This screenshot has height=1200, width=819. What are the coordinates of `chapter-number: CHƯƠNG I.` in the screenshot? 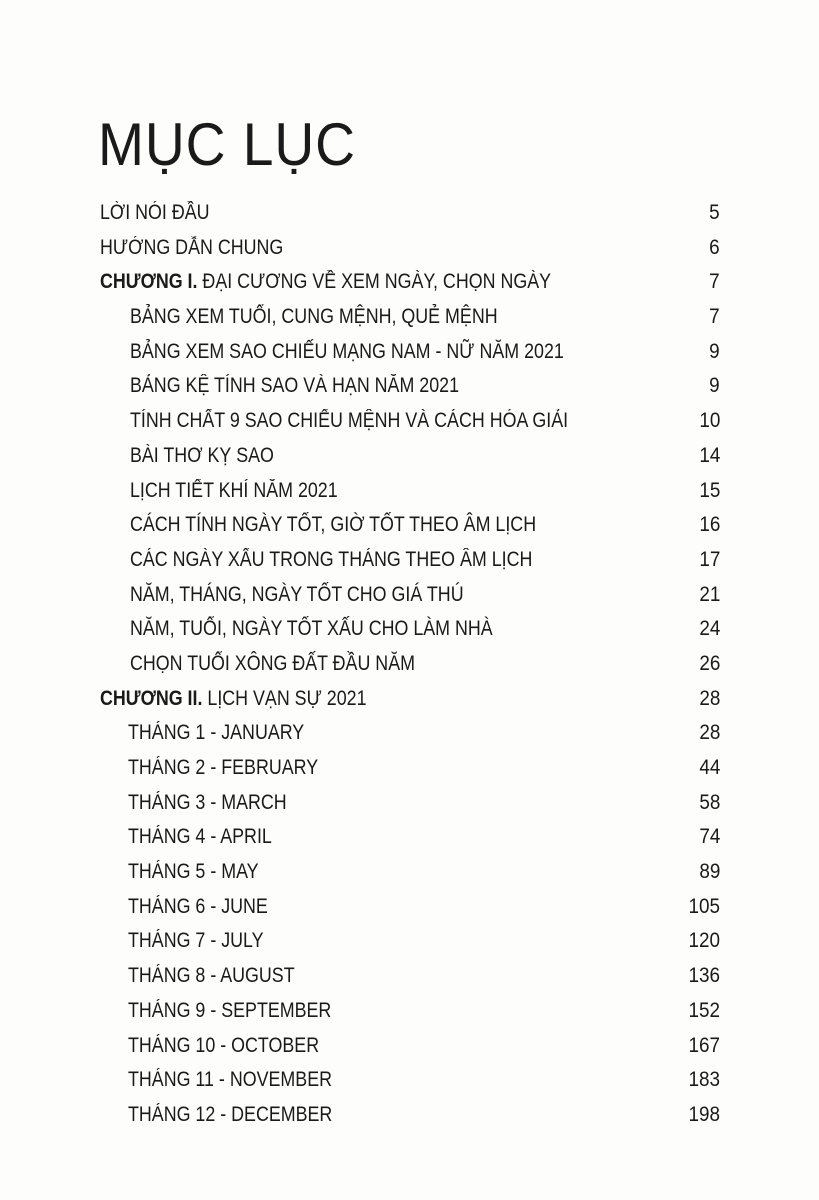 It's located at (149, 282).